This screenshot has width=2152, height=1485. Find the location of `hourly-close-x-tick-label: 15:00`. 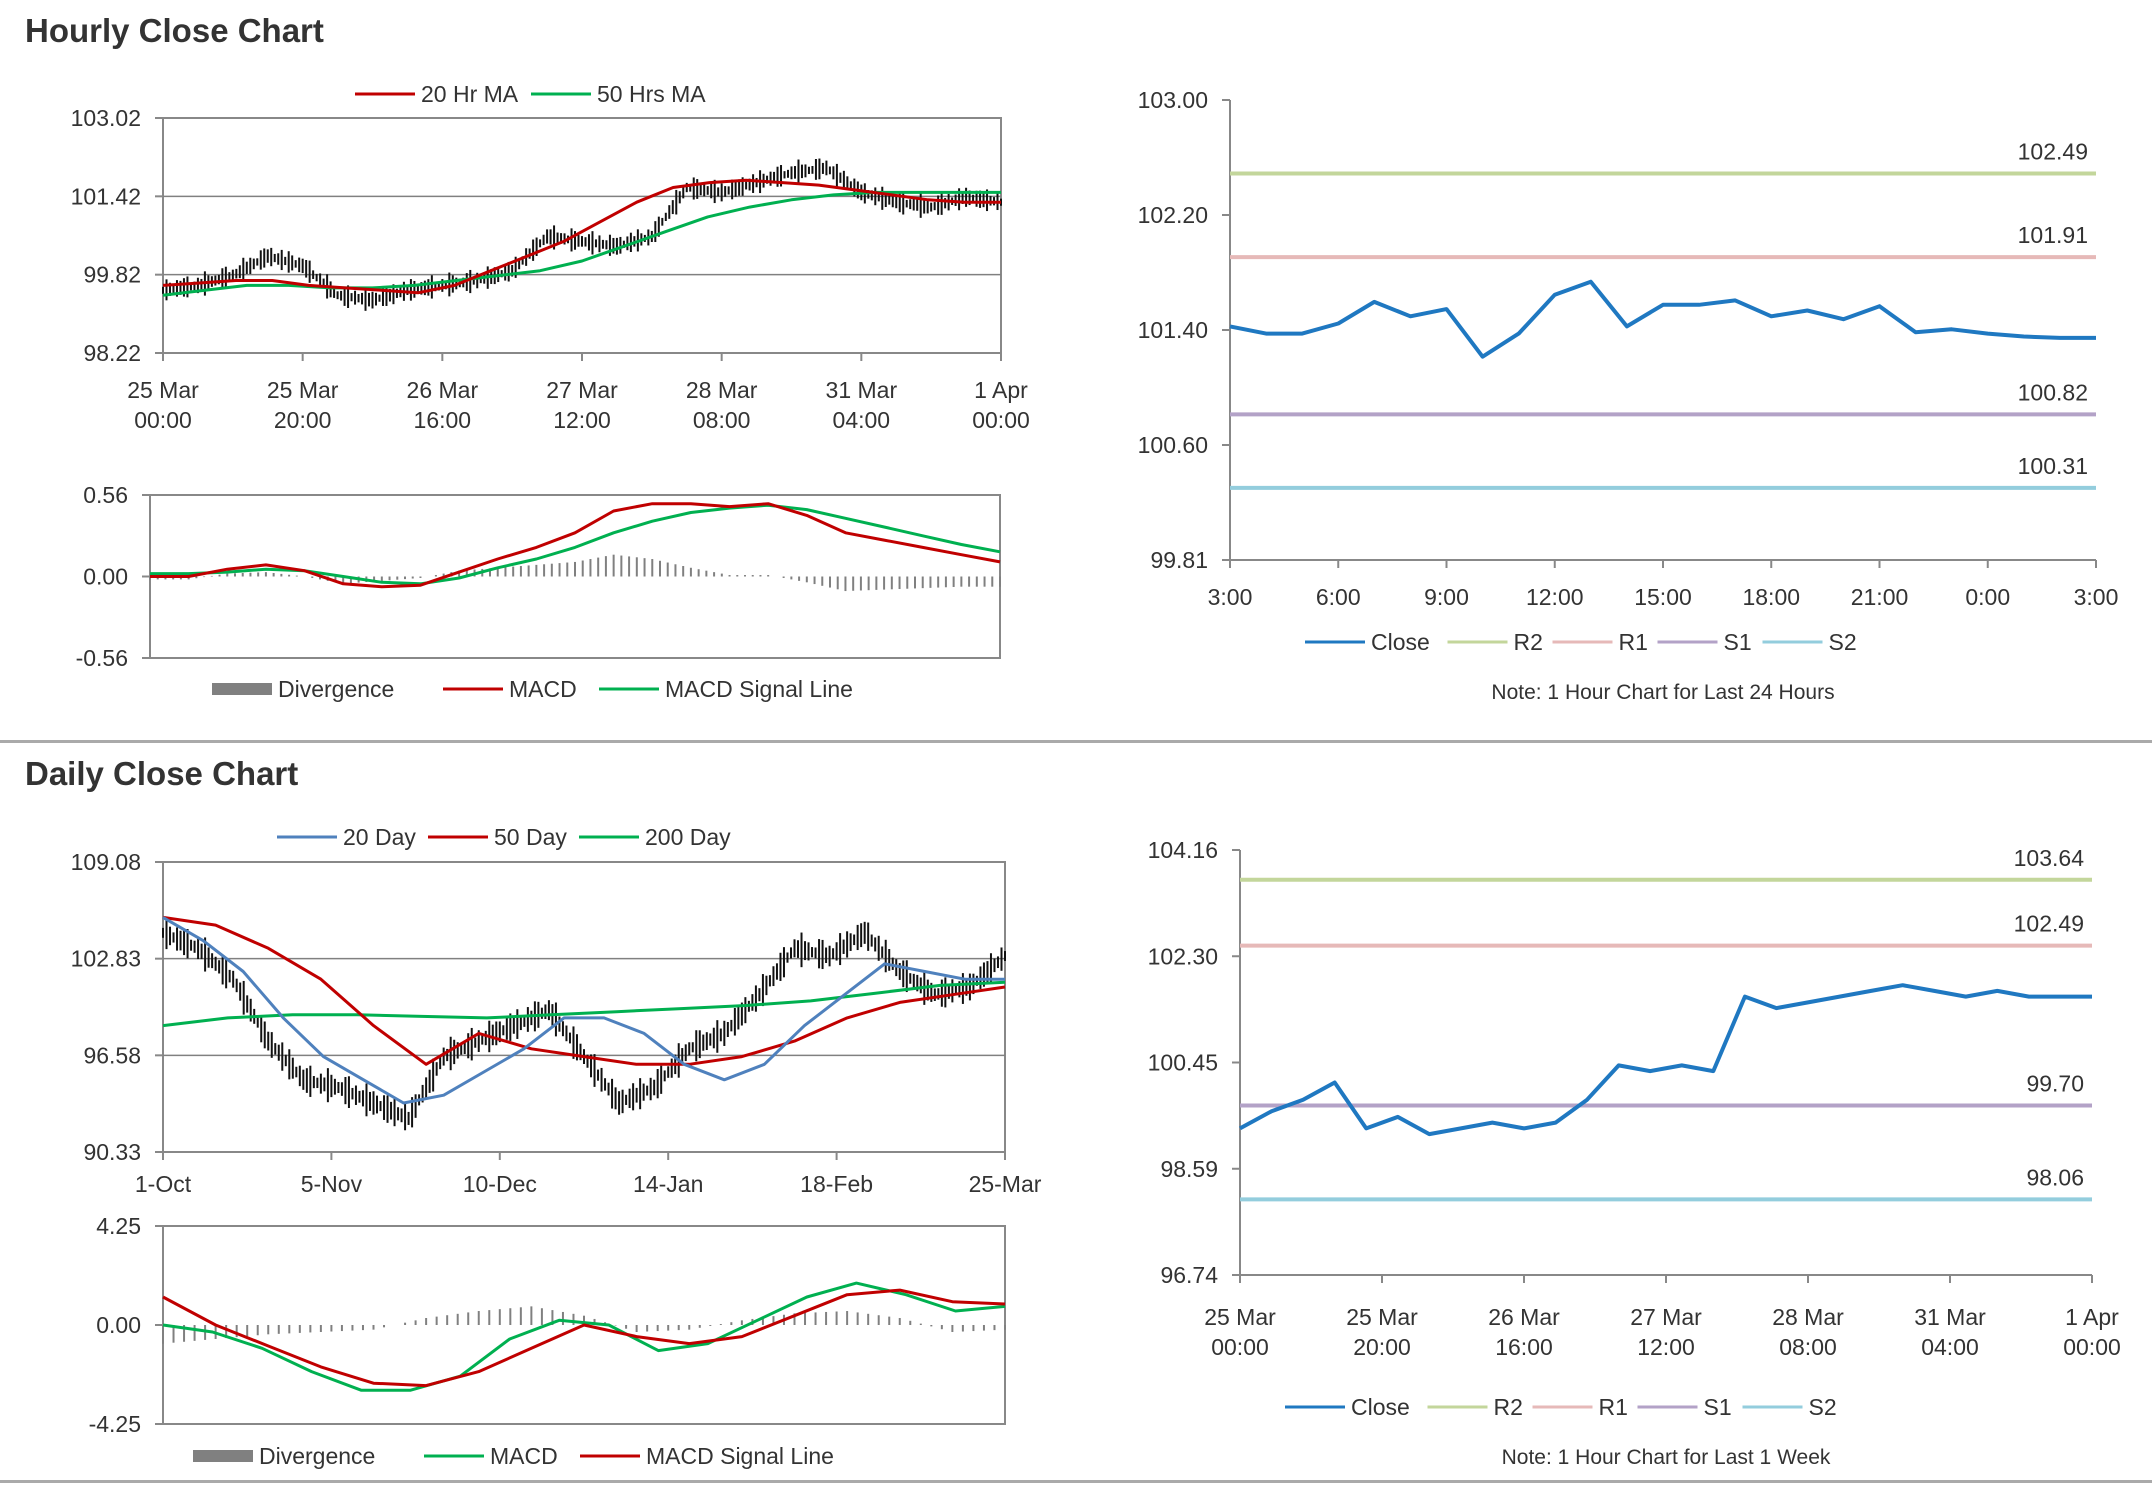

hourly-close-x-tick-label: 15:00 is located at coordinates (1663, 597).